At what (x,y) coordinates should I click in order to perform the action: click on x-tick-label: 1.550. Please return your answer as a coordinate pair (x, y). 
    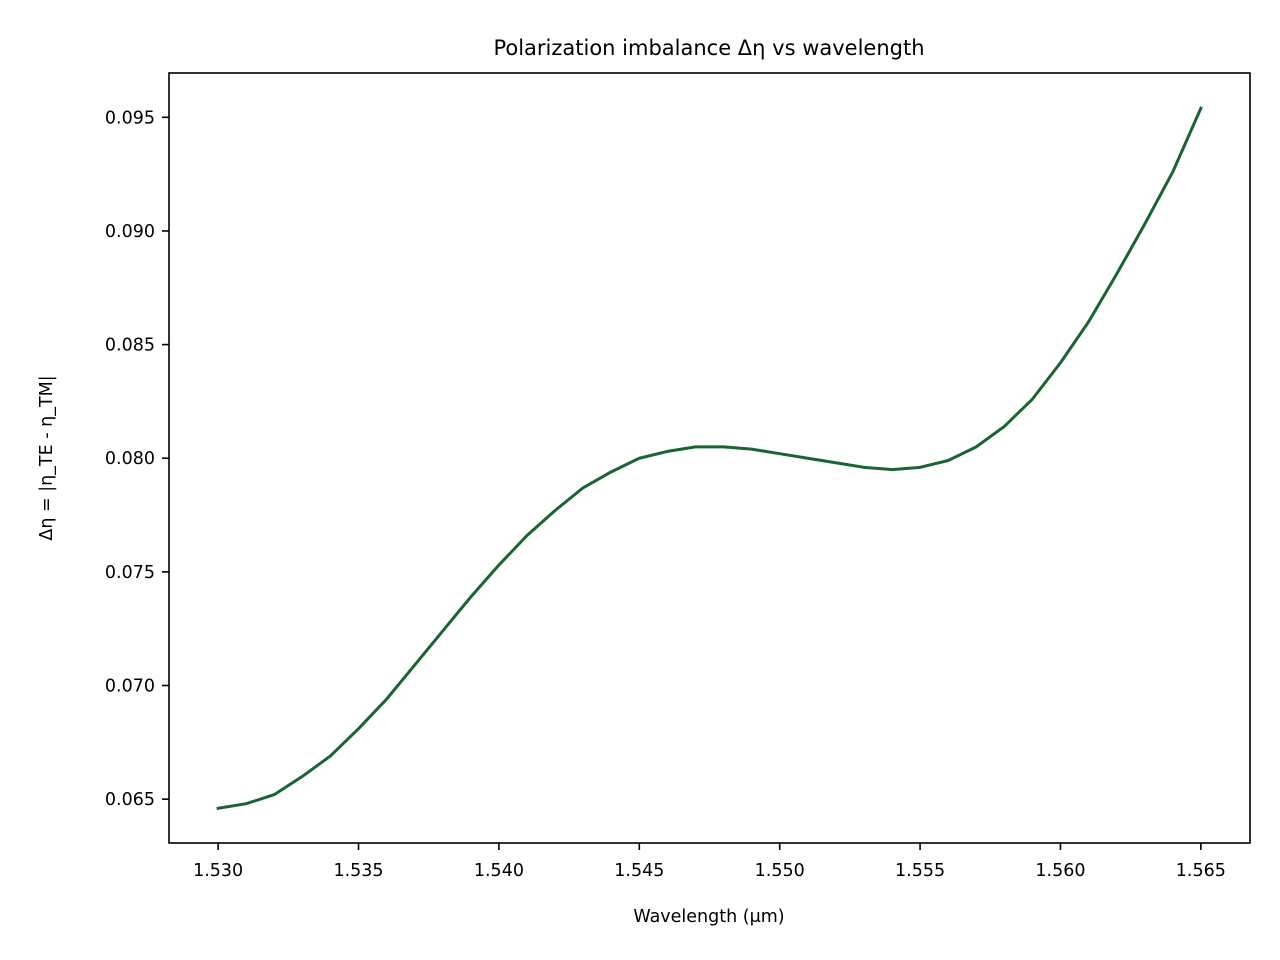
    Looking at the image, I should click on (780, 871).